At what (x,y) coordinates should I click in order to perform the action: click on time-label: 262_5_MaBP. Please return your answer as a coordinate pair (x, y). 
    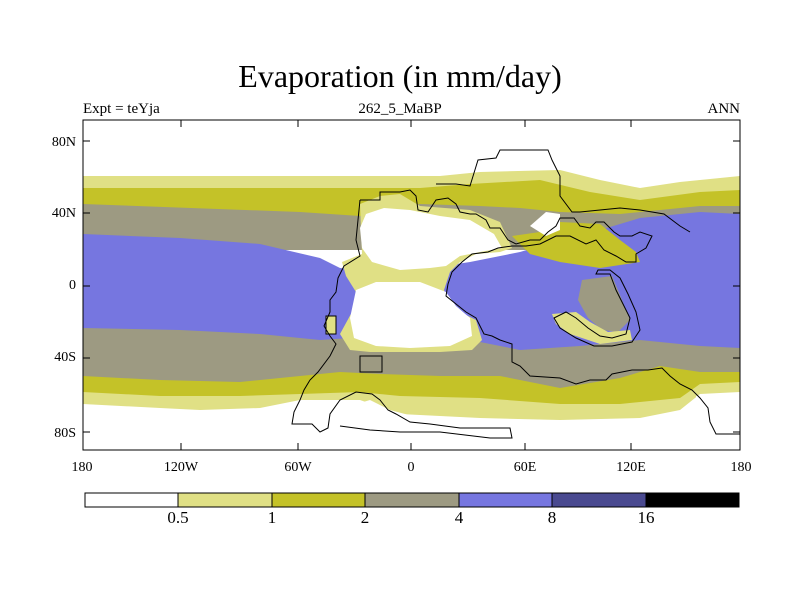
    Looking at the image, I should click on (400, 109).